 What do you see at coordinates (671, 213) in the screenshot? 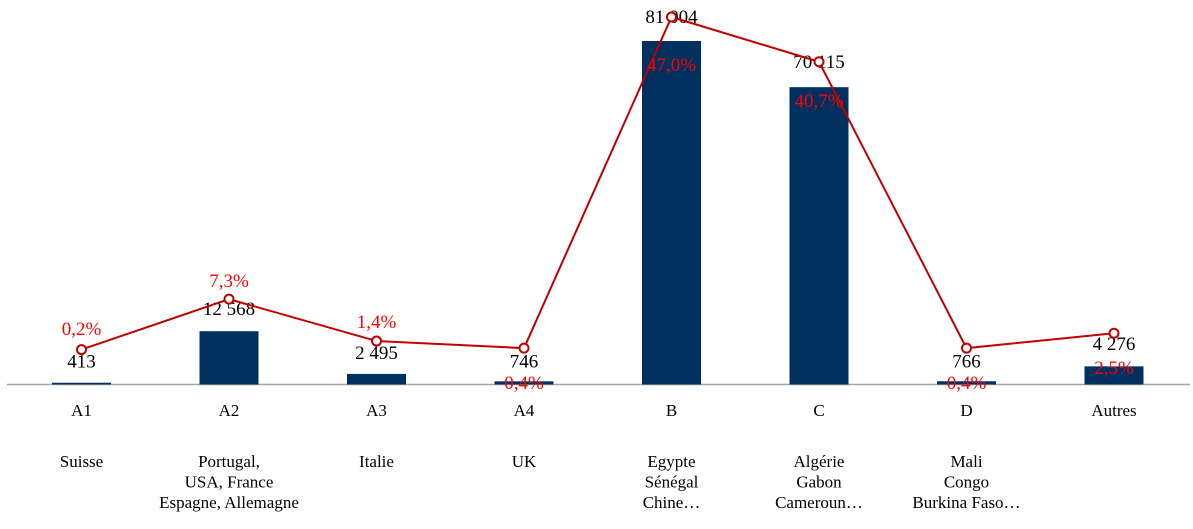
I see `bar-b` at bounding box center [671, 213].